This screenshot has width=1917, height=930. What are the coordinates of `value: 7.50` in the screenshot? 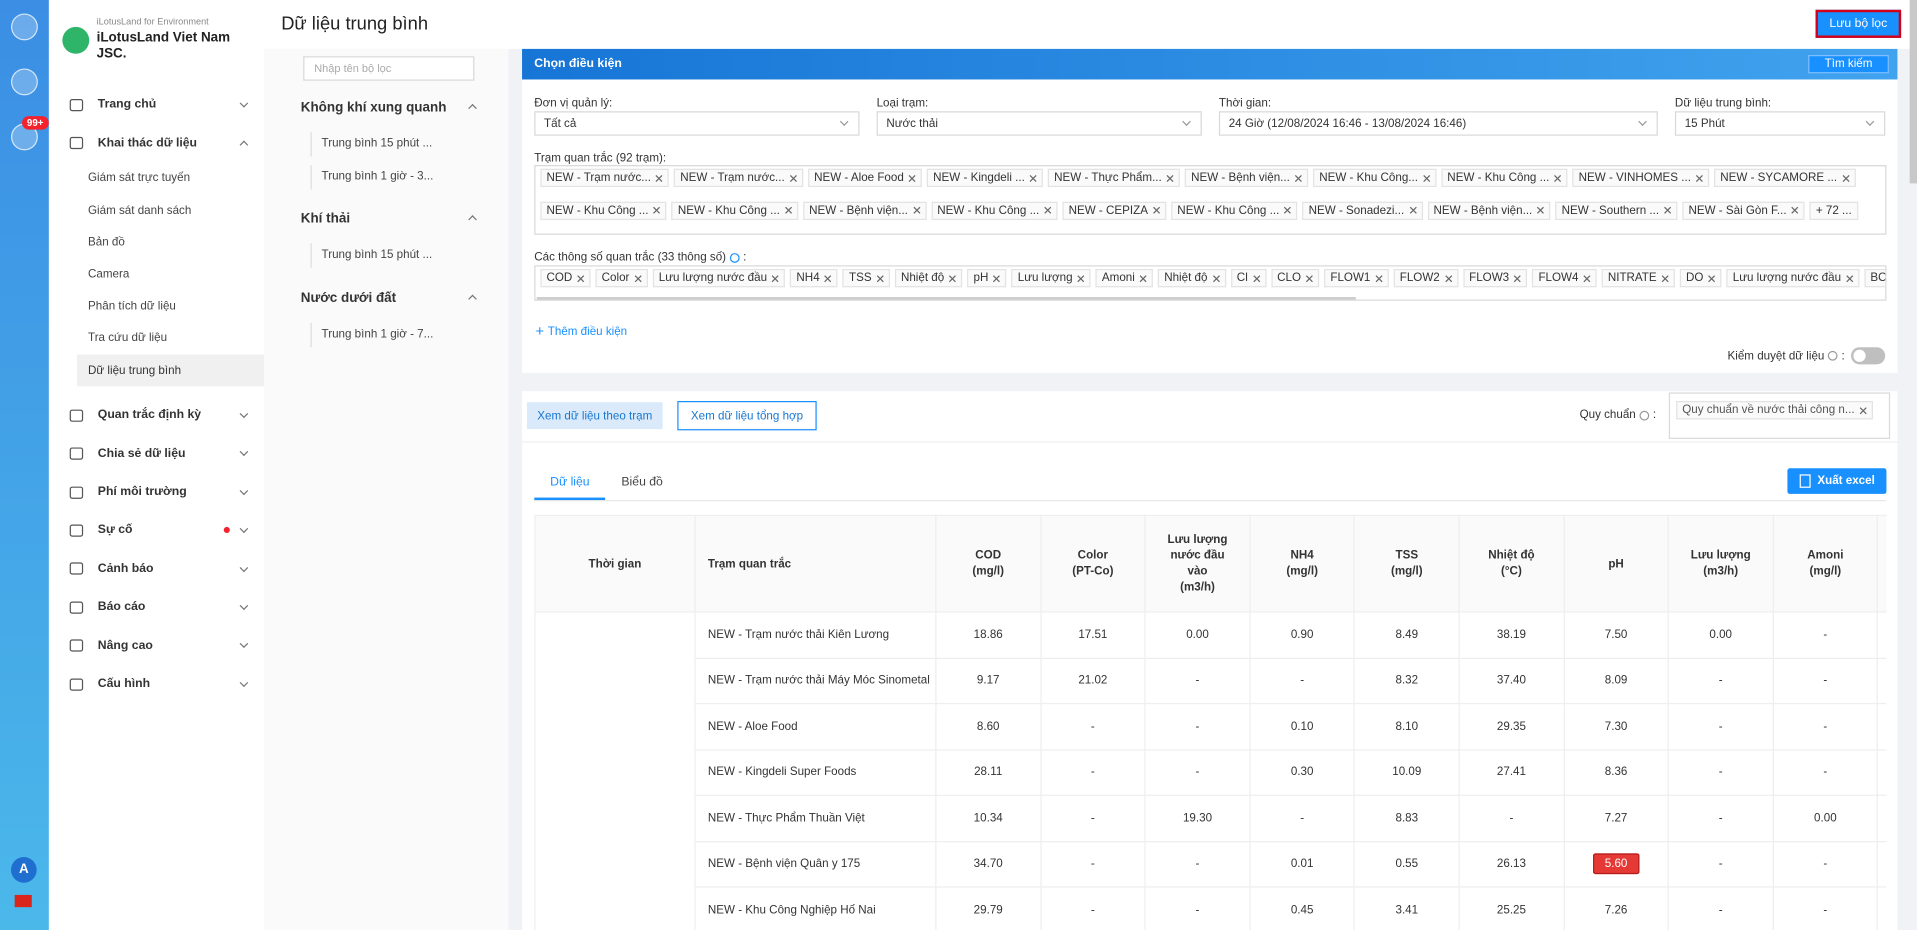 It's located at (1616, 635).